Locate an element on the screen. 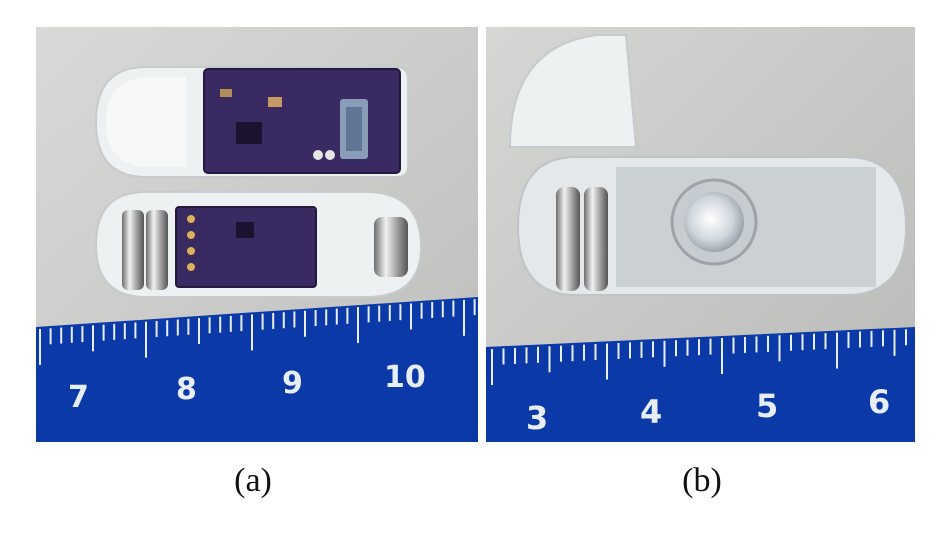 The width and height of the screenshot is (942, 540). panel-caption-a: (a) is located at coordinates (253, 480).